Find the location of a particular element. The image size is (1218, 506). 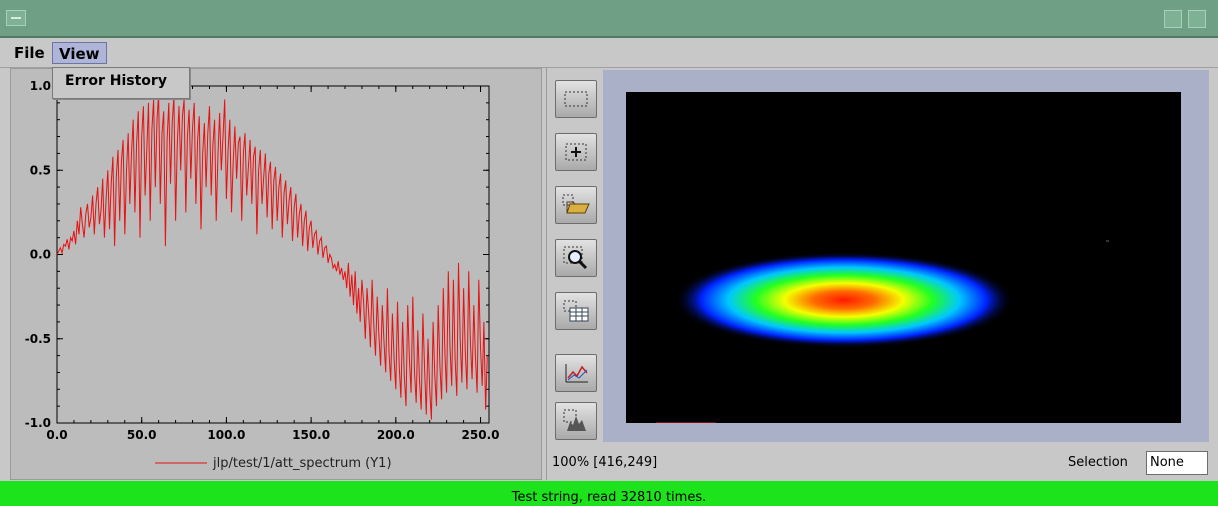

histogram-icon is located at coordinates (574, 420).